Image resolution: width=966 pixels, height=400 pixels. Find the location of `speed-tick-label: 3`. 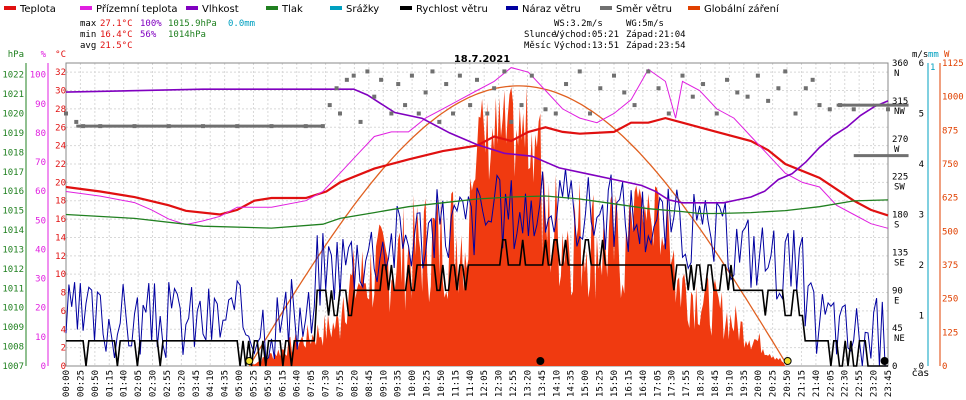

speed-tick-label: 3 is located at coordinates (921, 216).